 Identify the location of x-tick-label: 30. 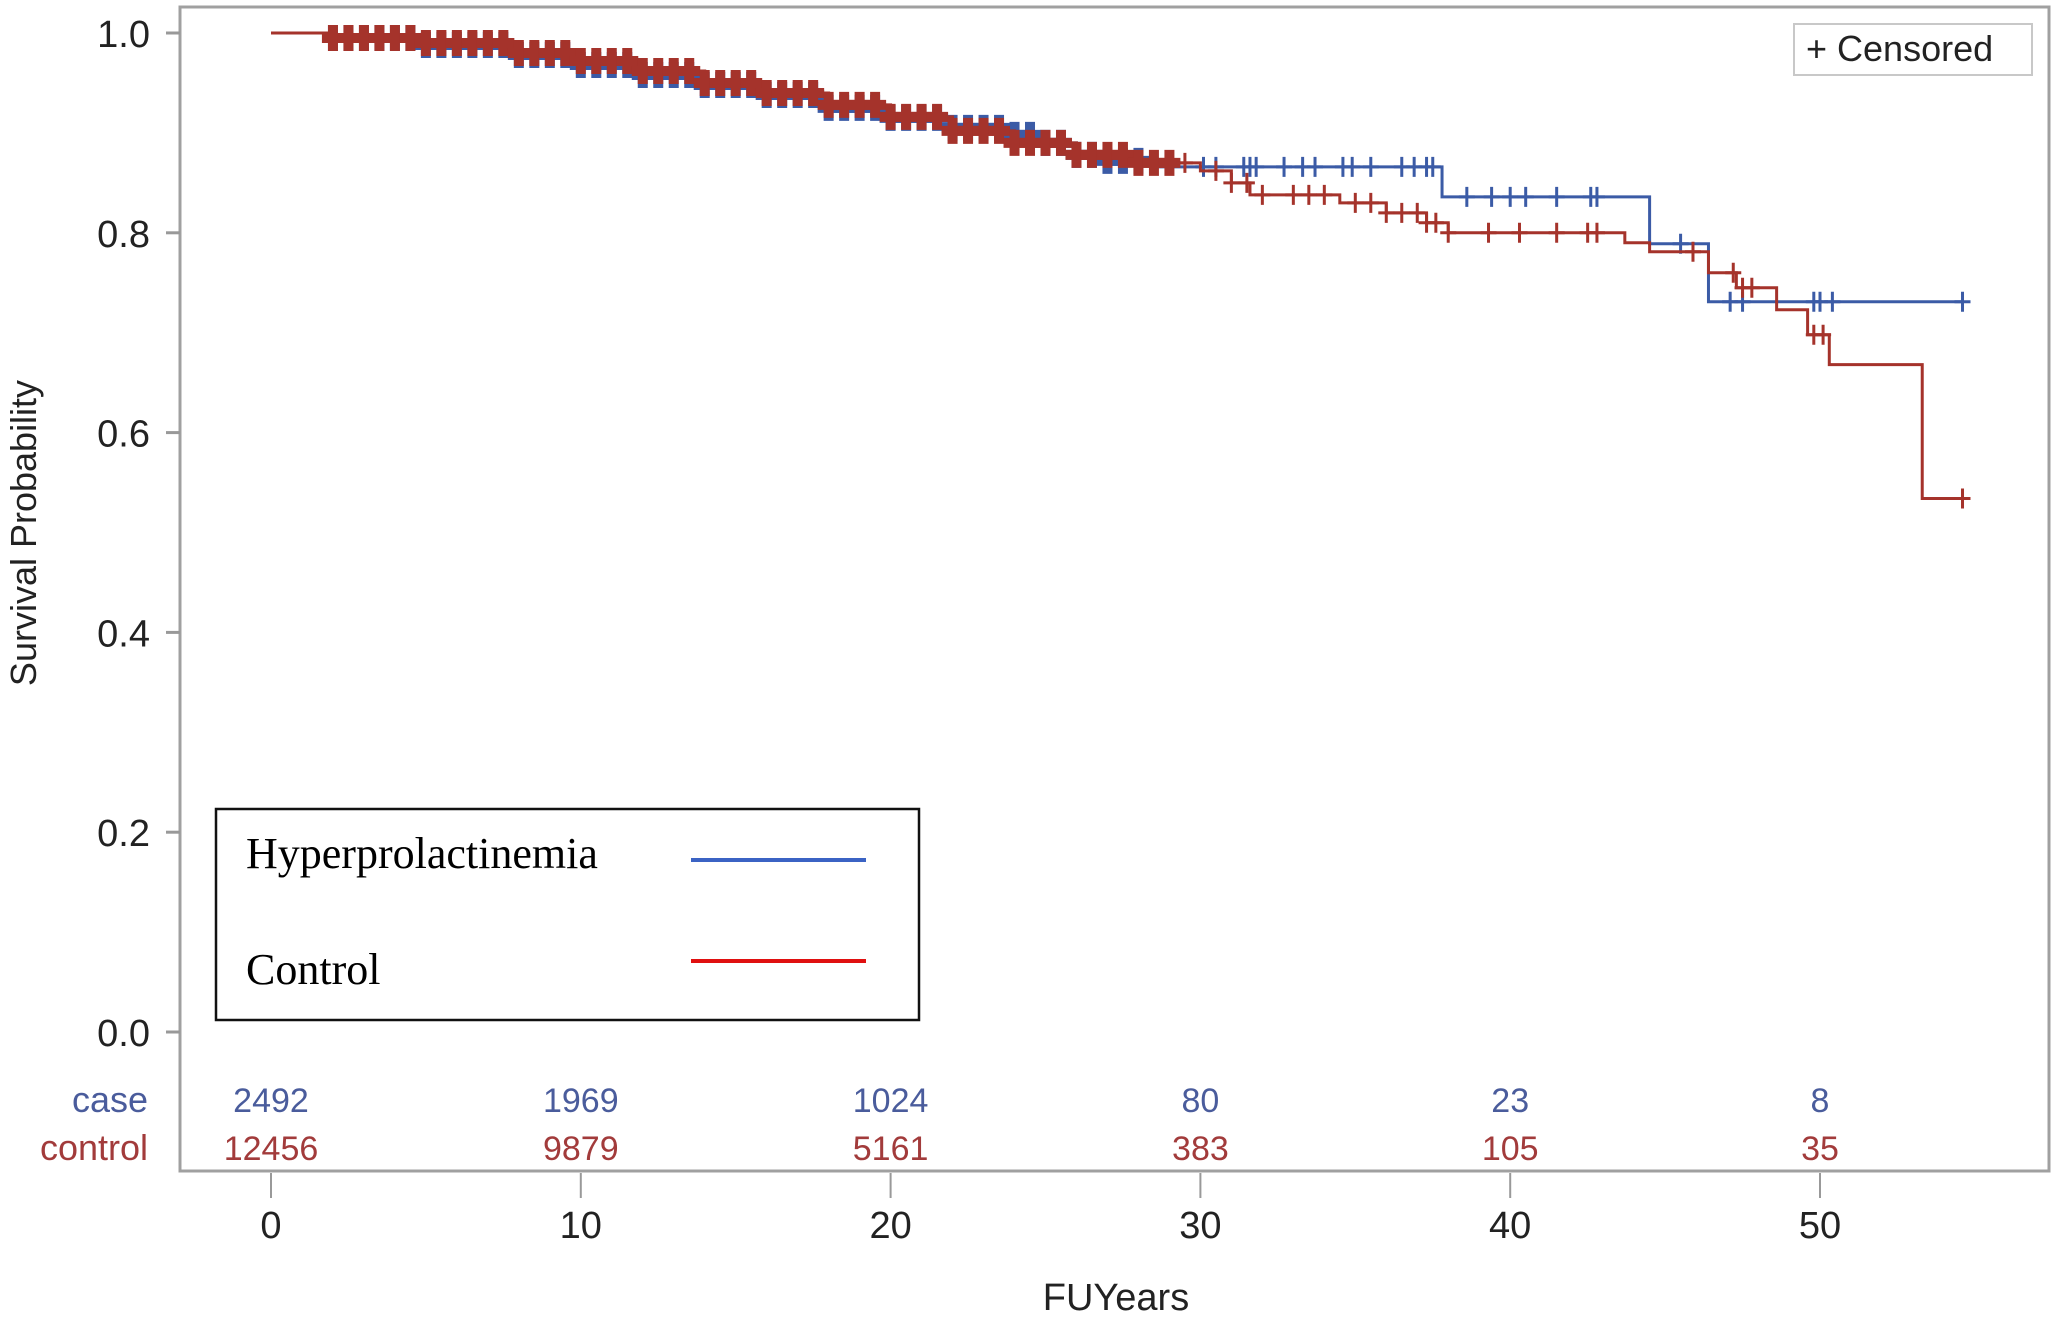
(1200, 1226).